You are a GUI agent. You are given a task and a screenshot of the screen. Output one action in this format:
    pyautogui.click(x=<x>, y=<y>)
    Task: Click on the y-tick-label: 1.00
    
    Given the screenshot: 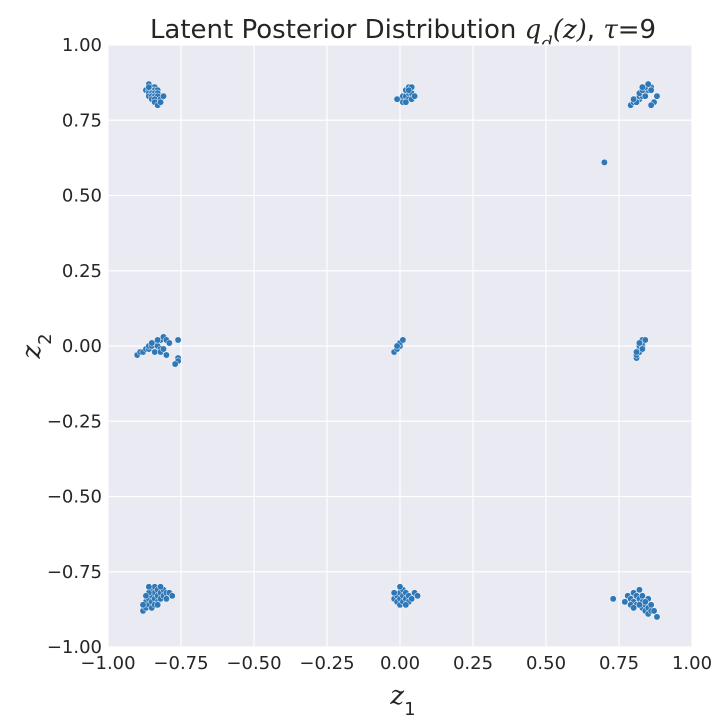 What is the action you would take?
    pyautogui.click(x=82, y=45)
    